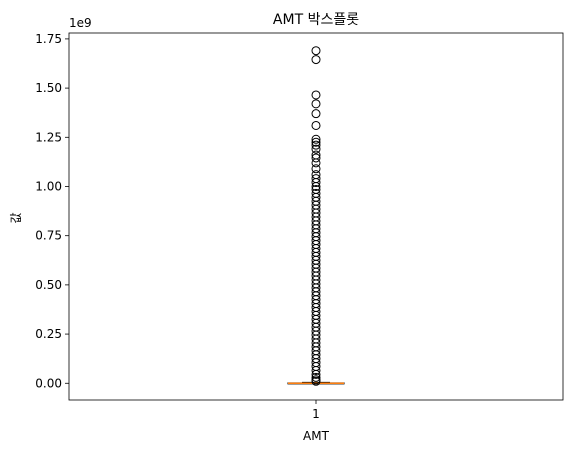  What do you see at coordinates (16, 217) in the screenshot?
I see `y-axis-label: 값` at bounding box center [16, 217].